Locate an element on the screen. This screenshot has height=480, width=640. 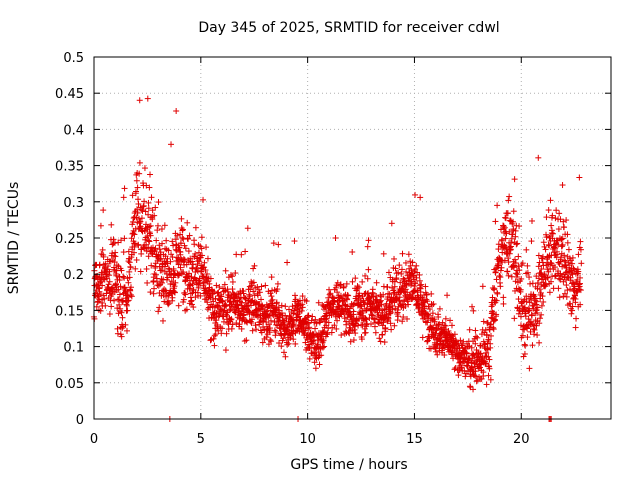
y-tick-label: 0.3 is located at coordinates (73, 203).